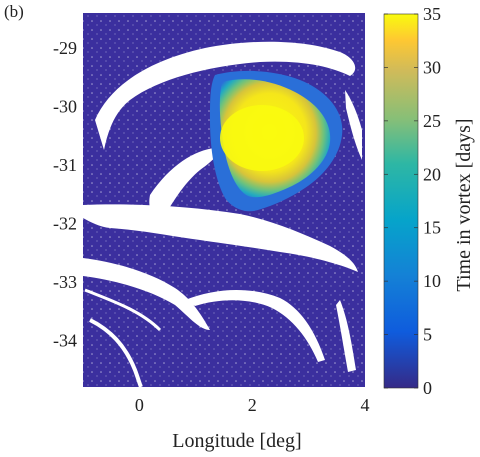 The image size is (480, 457). What do you see at coordinates (262, 138) in the screenshot?
I see `vortex-core` at bounding box center [262, 138].